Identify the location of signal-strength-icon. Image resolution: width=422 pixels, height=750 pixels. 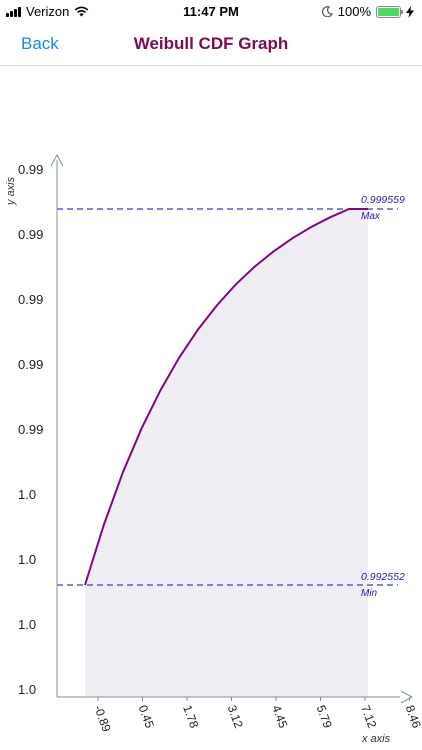
(13, 11).